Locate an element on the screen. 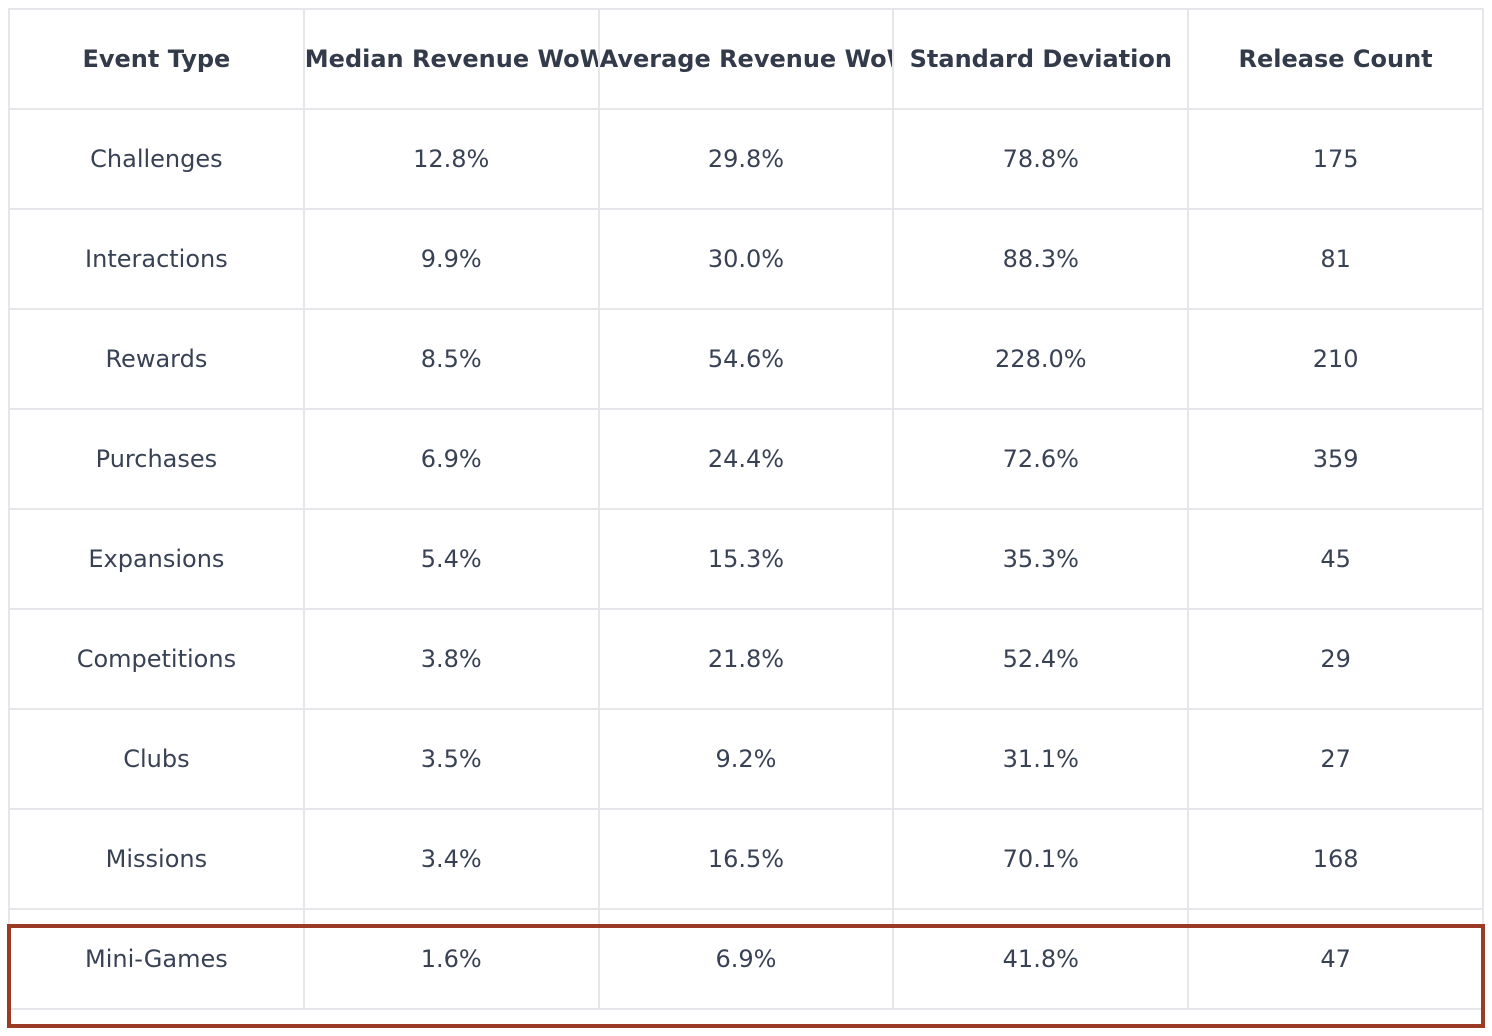  cell-median-revenue: 3.5% is located at coordinates (451, 759).